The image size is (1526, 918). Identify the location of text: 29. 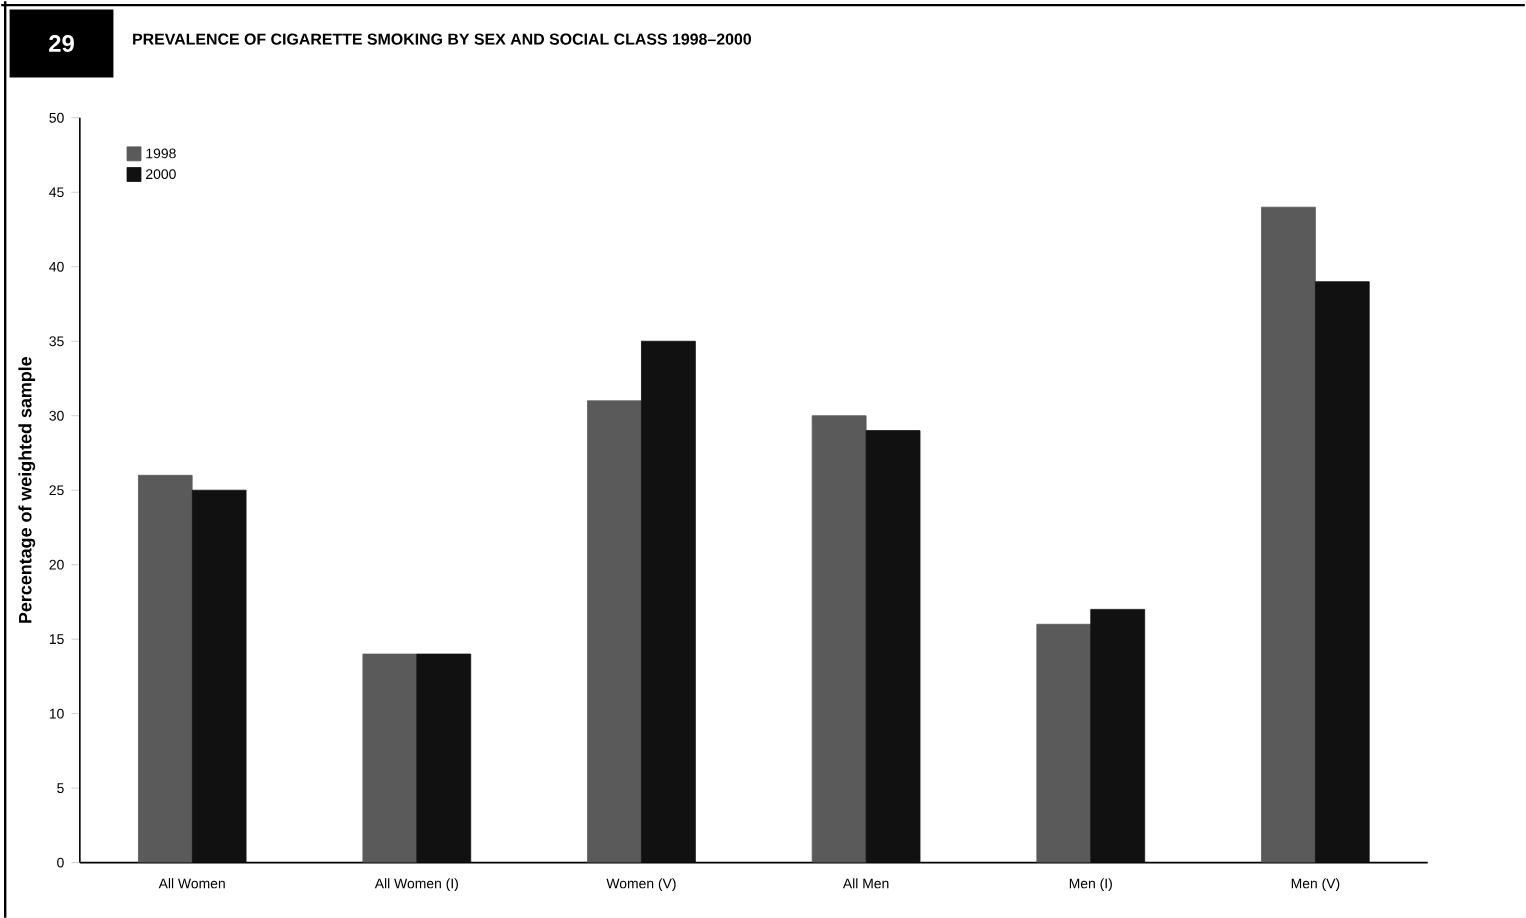
(61, 43).